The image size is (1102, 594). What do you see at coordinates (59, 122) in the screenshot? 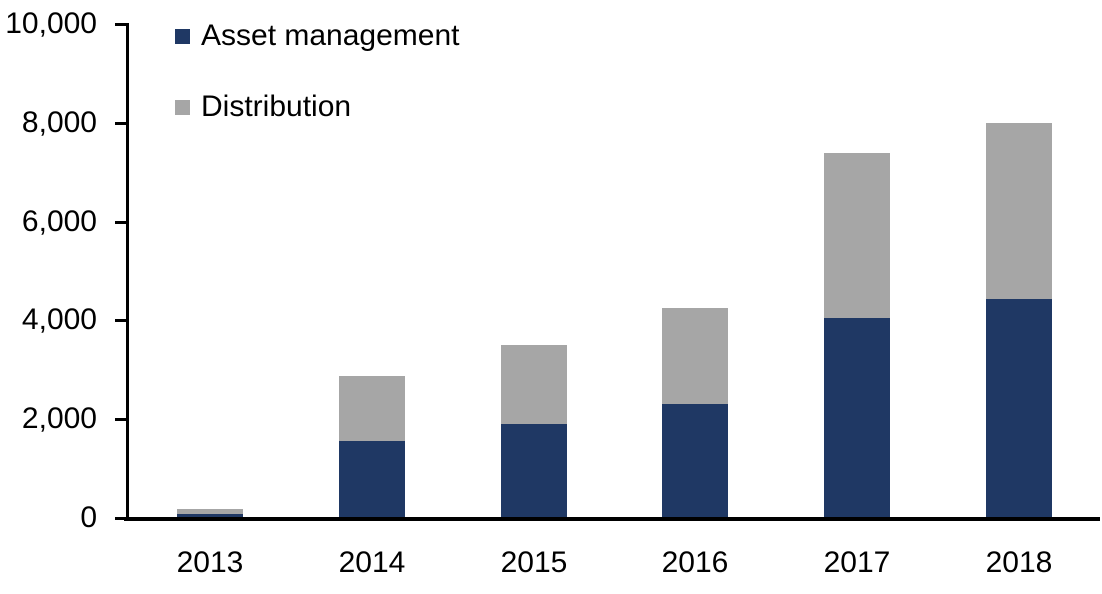
I see `y-tick-label: 8,000` at bounding box center [59, 122].